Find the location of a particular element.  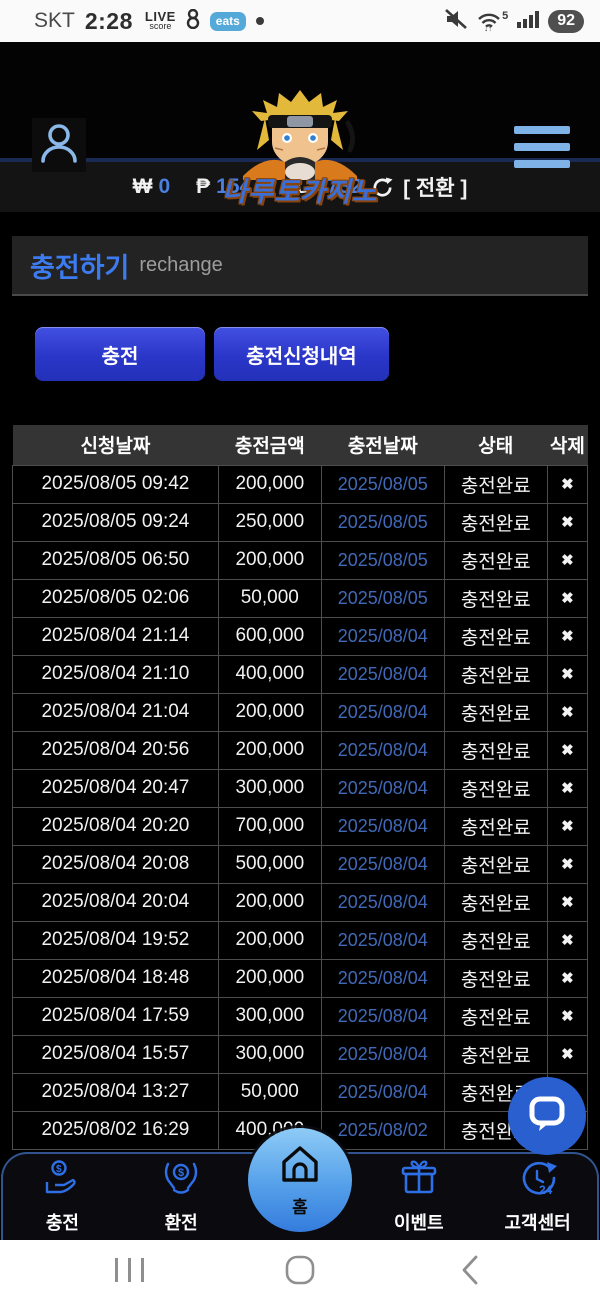

recents-button is located at coordinates (130, 1270).